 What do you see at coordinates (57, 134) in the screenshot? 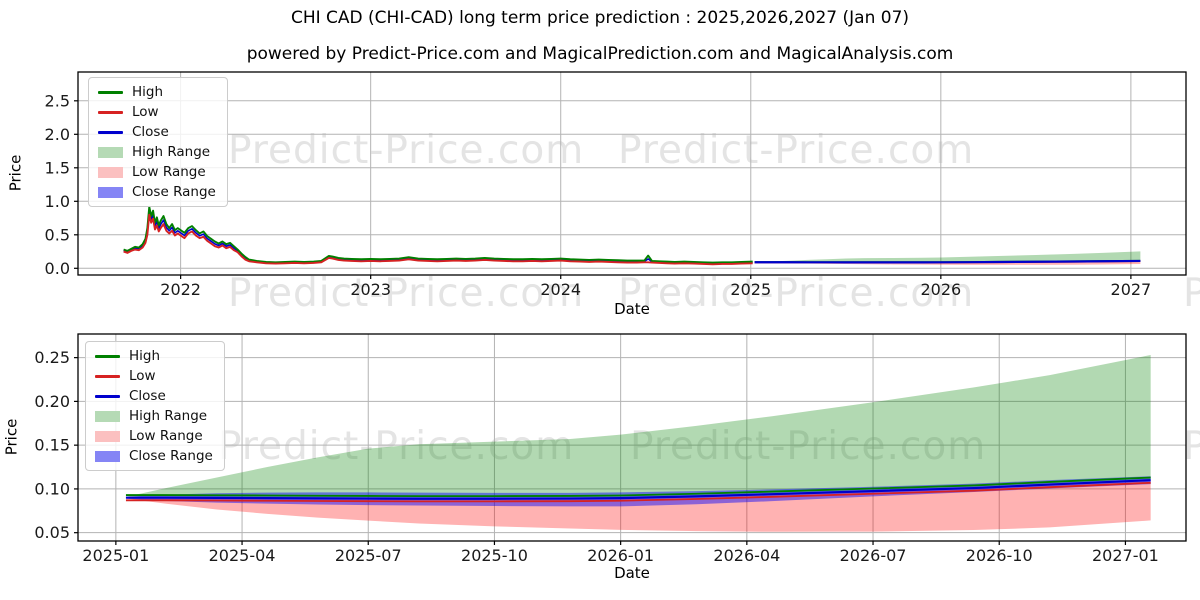
I see `y-tick-label: 2.0` at bounding box center [57, 134].